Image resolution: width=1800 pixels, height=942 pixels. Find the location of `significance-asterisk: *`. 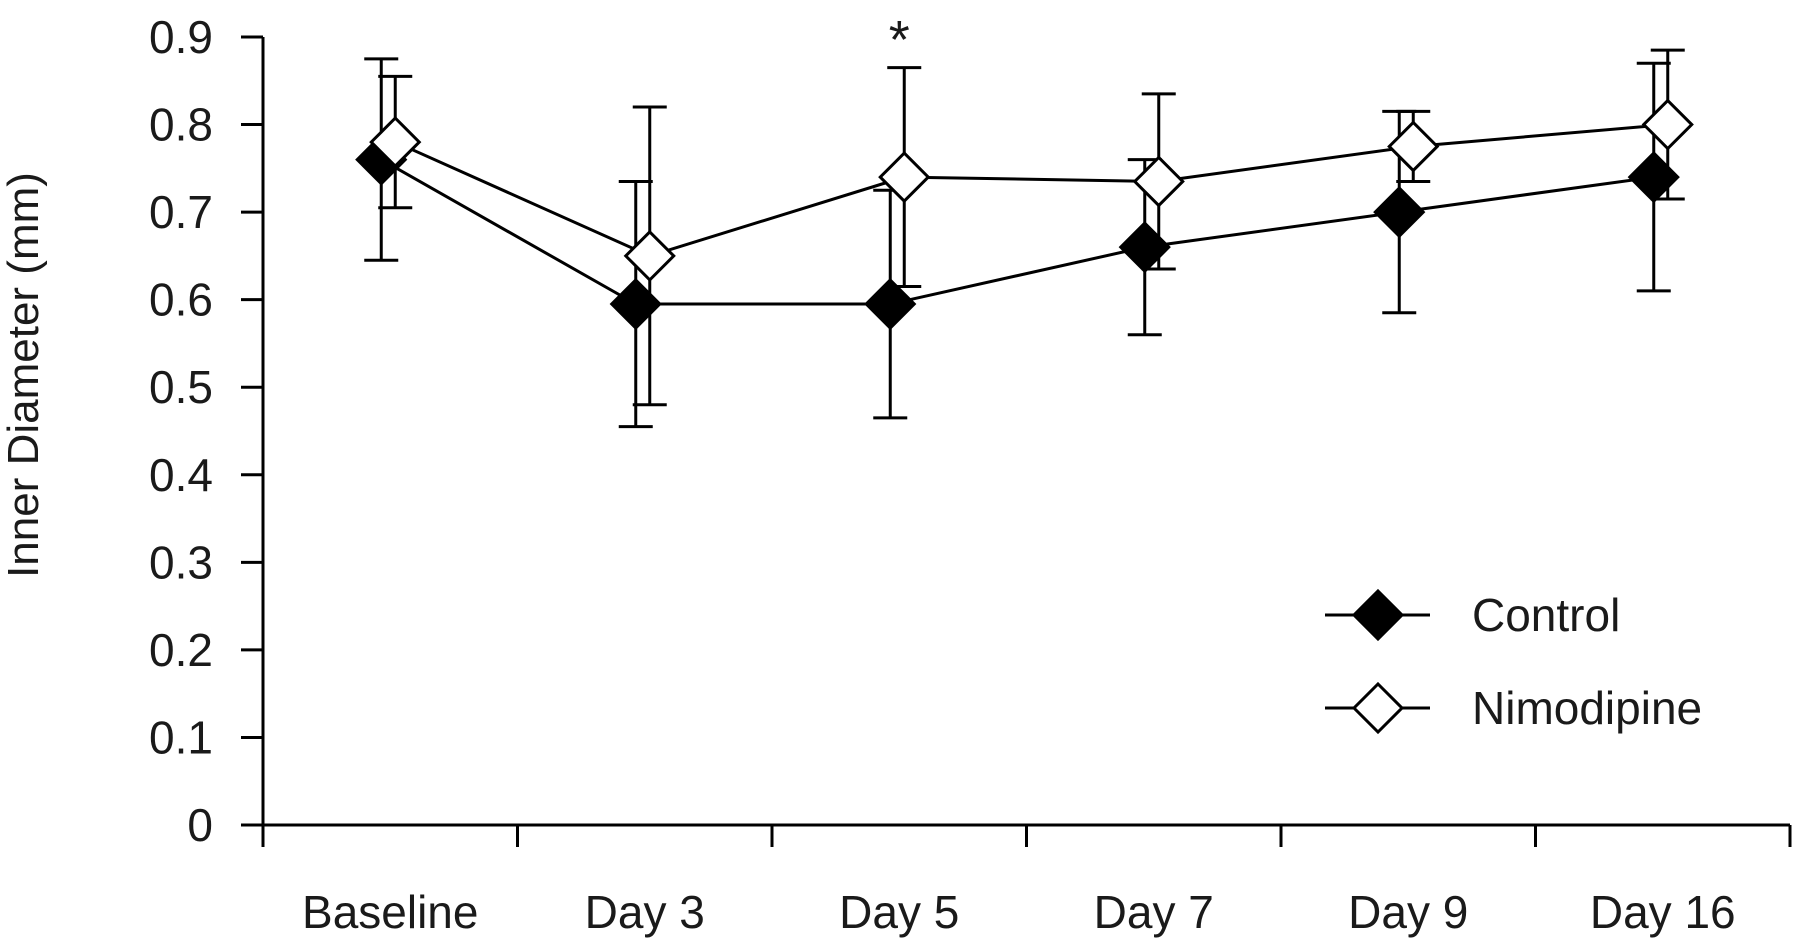

significance-asterisk: * is located at coordinates (899, 40).